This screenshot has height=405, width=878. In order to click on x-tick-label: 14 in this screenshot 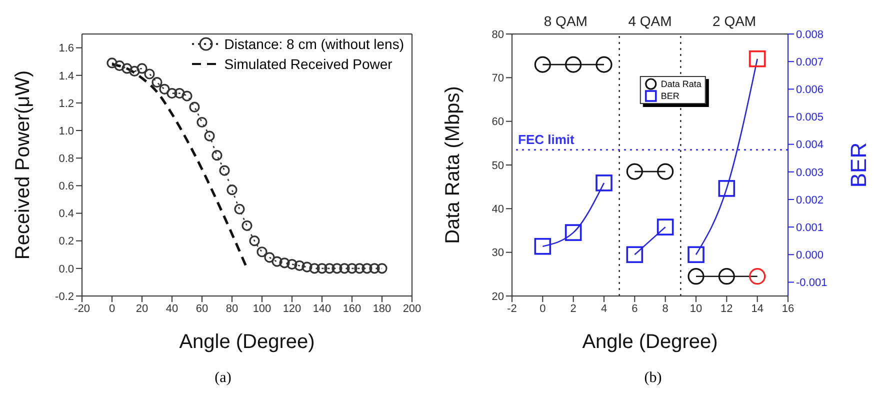, I will do `click(757, 308)`.